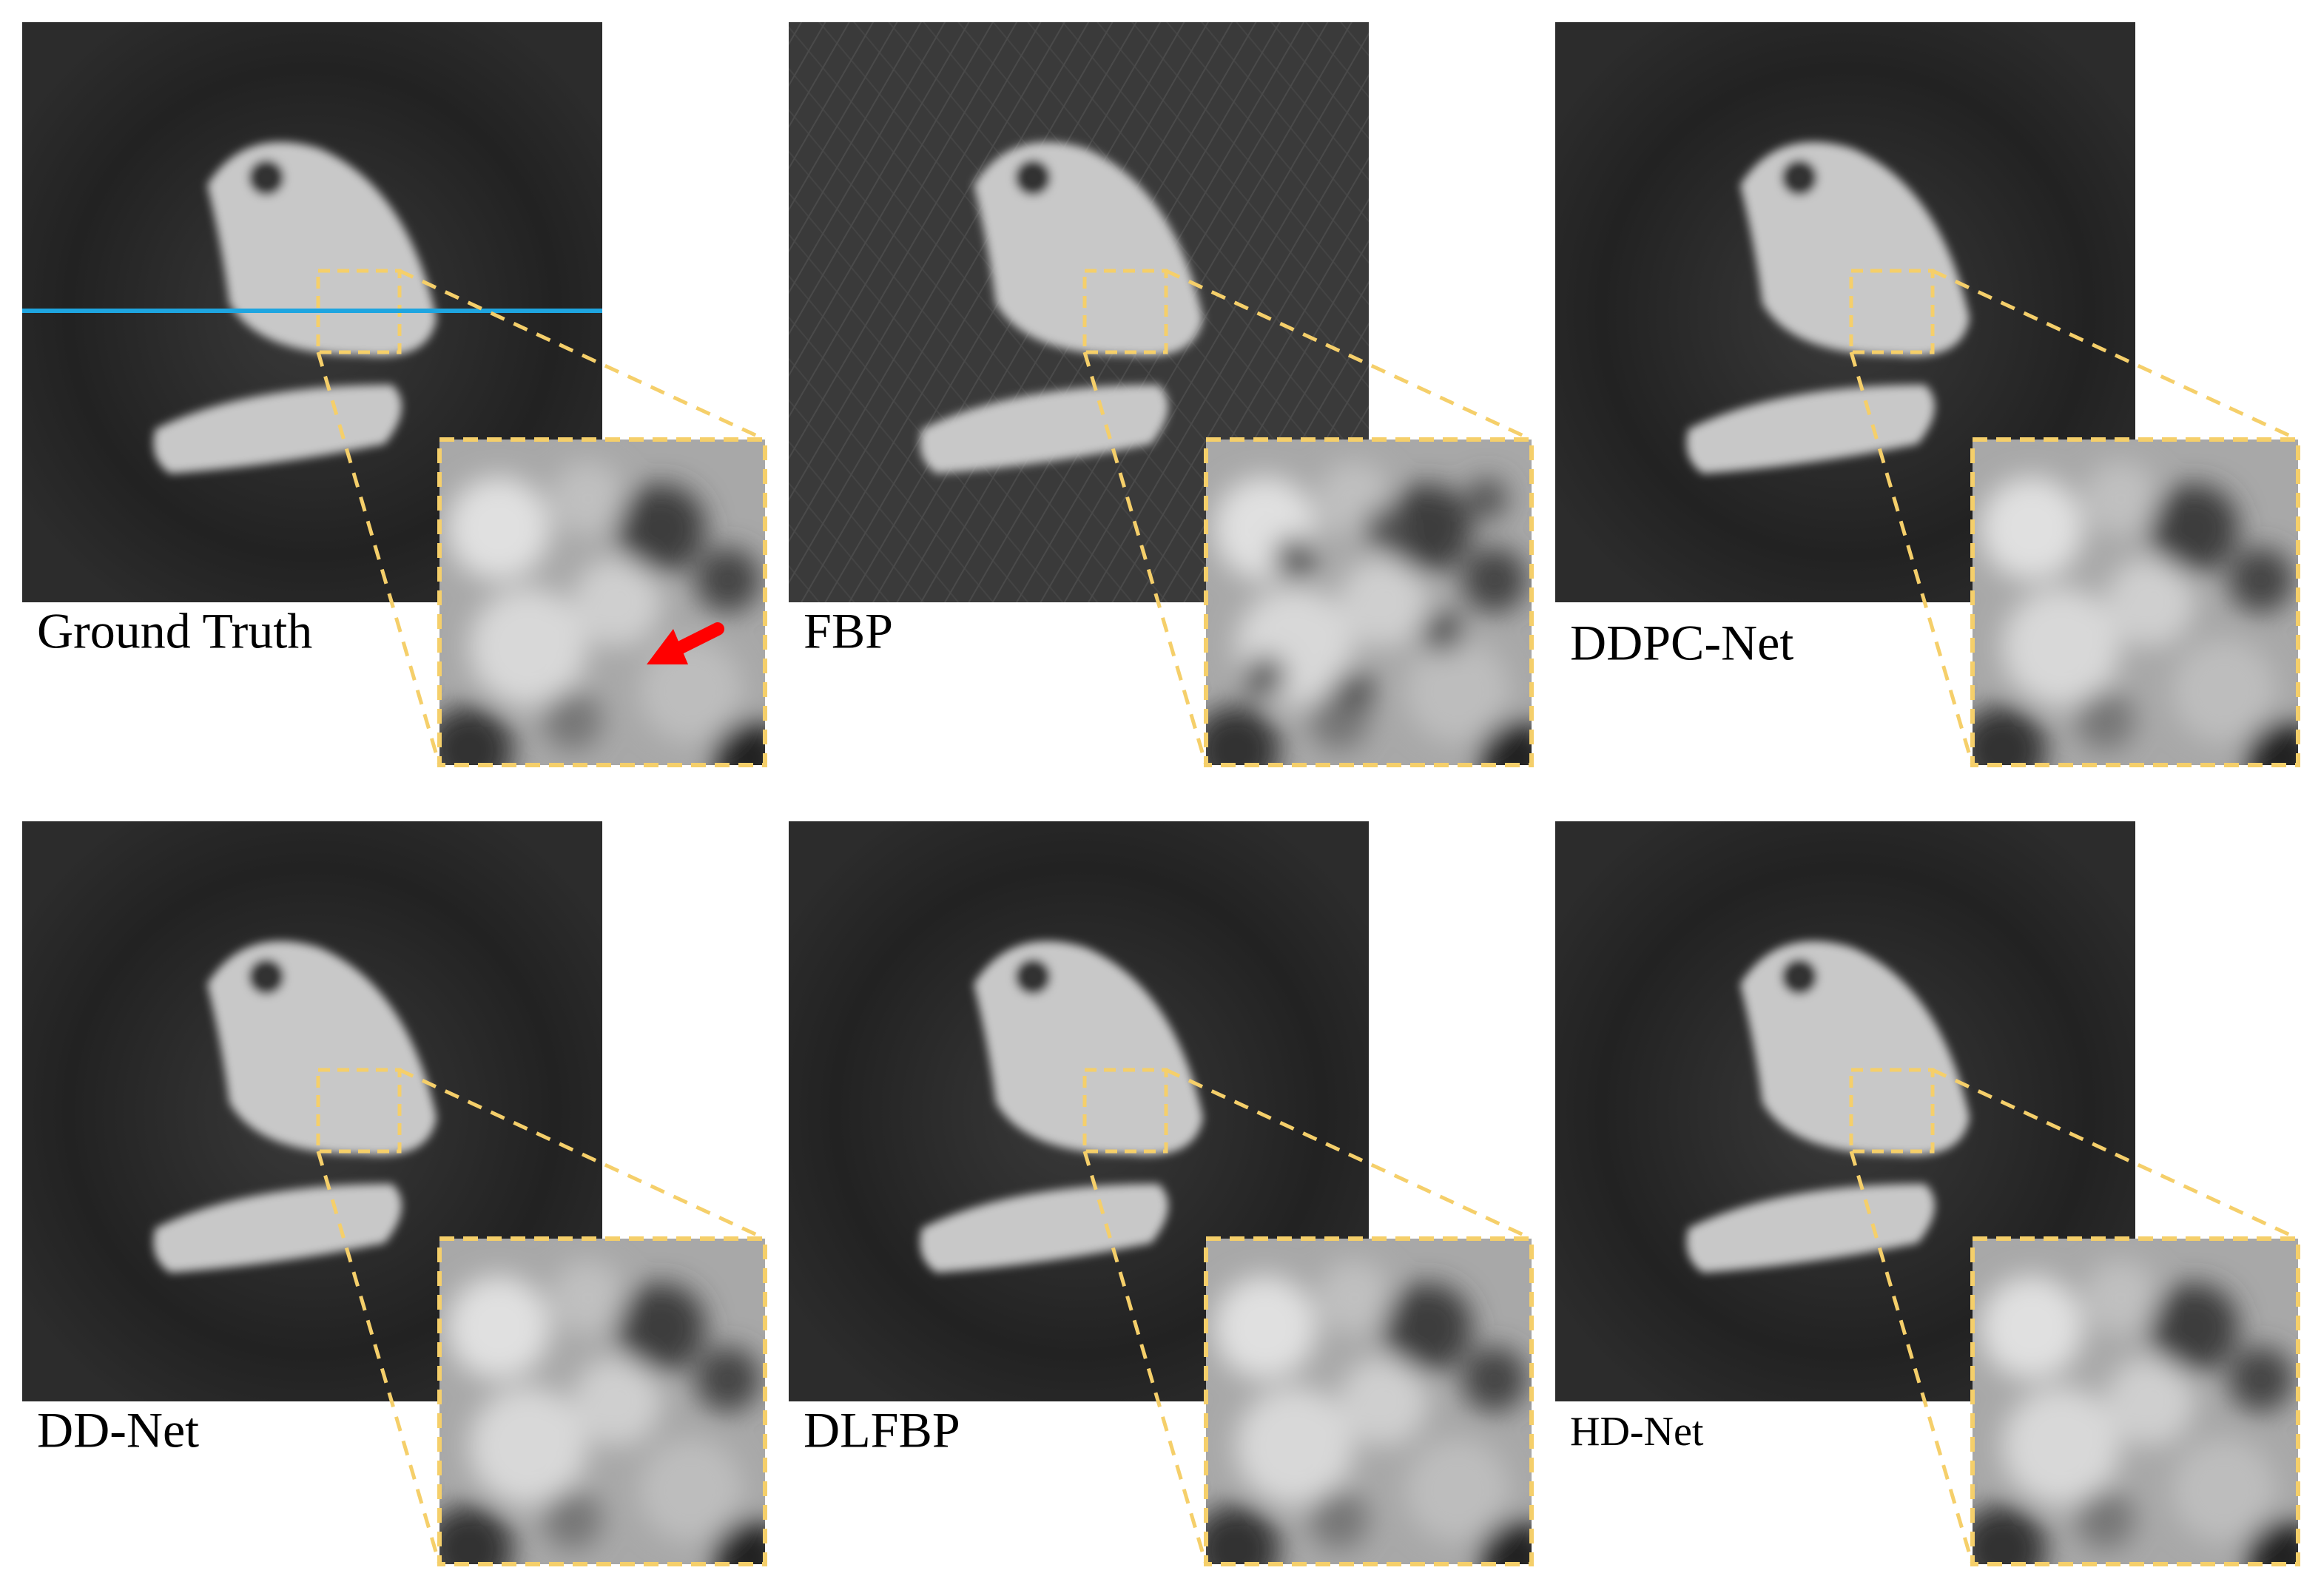 The image size is (2321, 1596). What do you see at coordinates (175, 631) in the screenshot?
I see `panel-label: Ground Truth` at bounding box center [175, 631].